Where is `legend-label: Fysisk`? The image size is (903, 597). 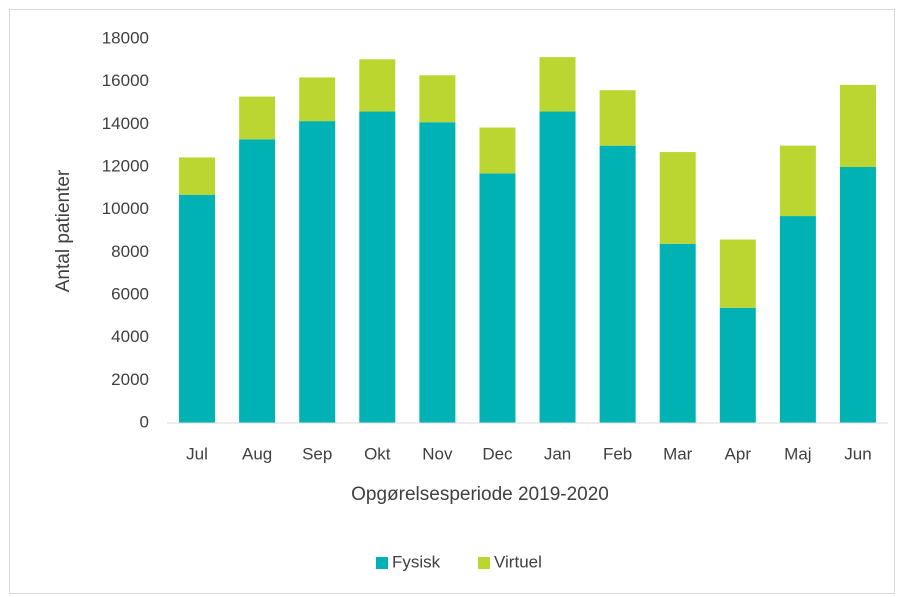 legend-label: Fysisk is located at coordinates (416, 561).